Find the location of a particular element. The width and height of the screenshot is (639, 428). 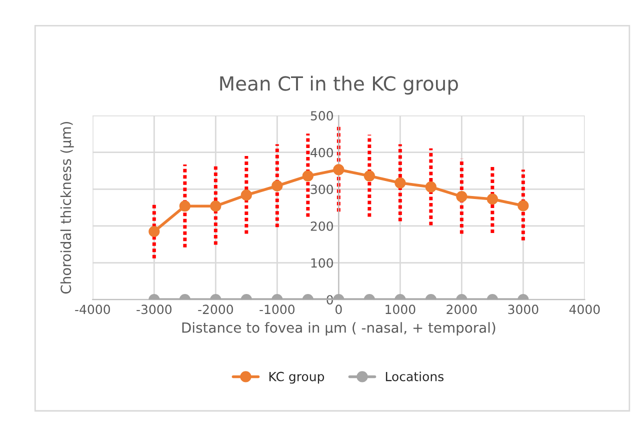

x-tick-label: 2000 is located at coordinates (461, 309).